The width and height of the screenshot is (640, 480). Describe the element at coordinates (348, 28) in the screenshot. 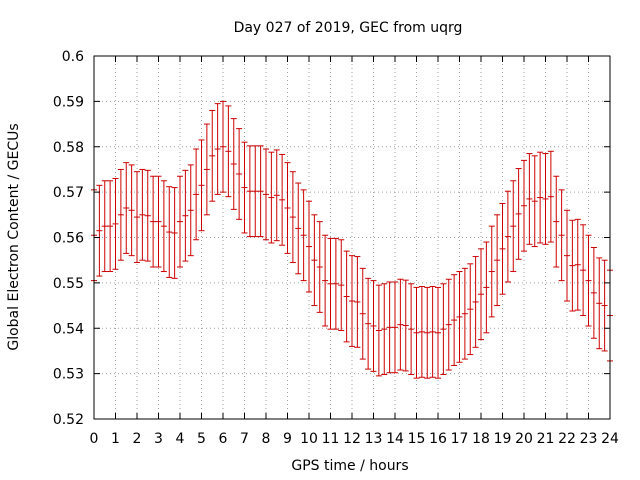

I see `chart-title: Day 027 of 2019, GEC from uqrg` at that location.